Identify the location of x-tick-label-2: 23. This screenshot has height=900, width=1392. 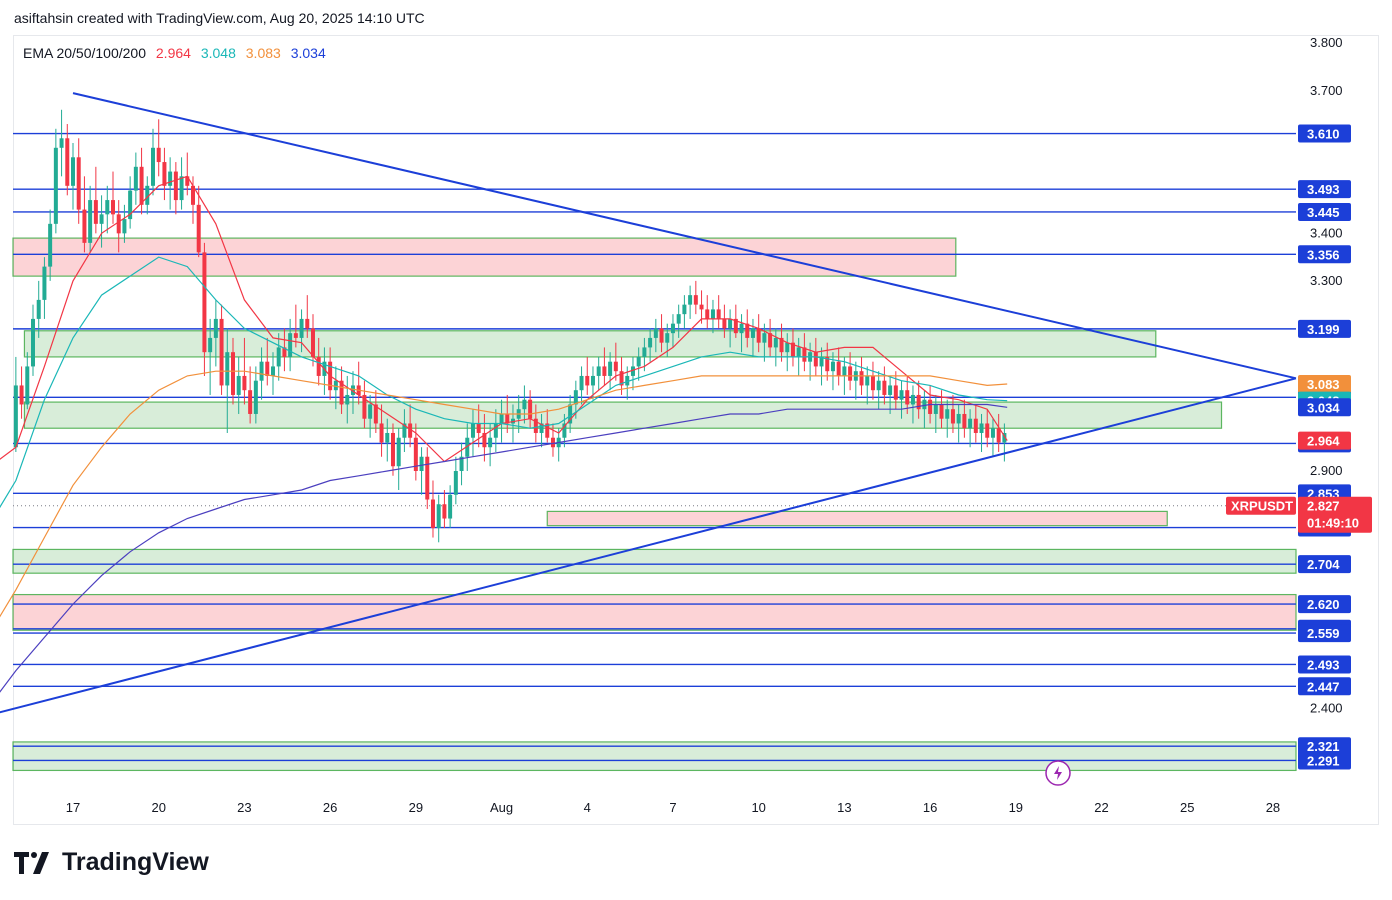
(244, 807).